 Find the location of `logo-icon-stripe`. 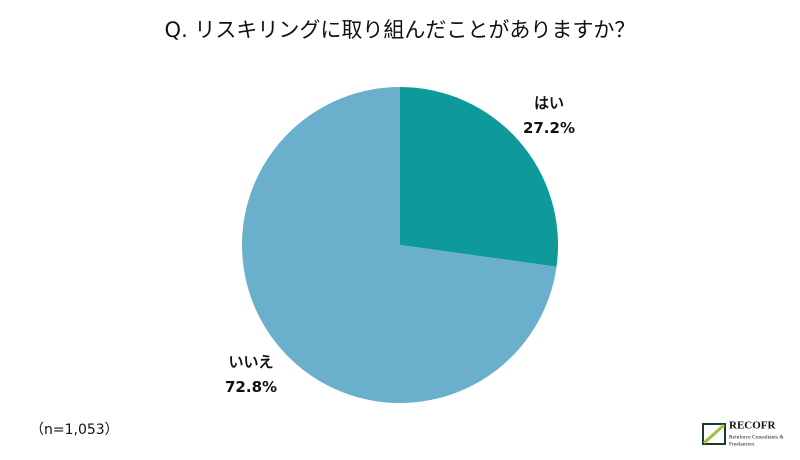

logo-icon-stripe is located at coordinates (714, 434).